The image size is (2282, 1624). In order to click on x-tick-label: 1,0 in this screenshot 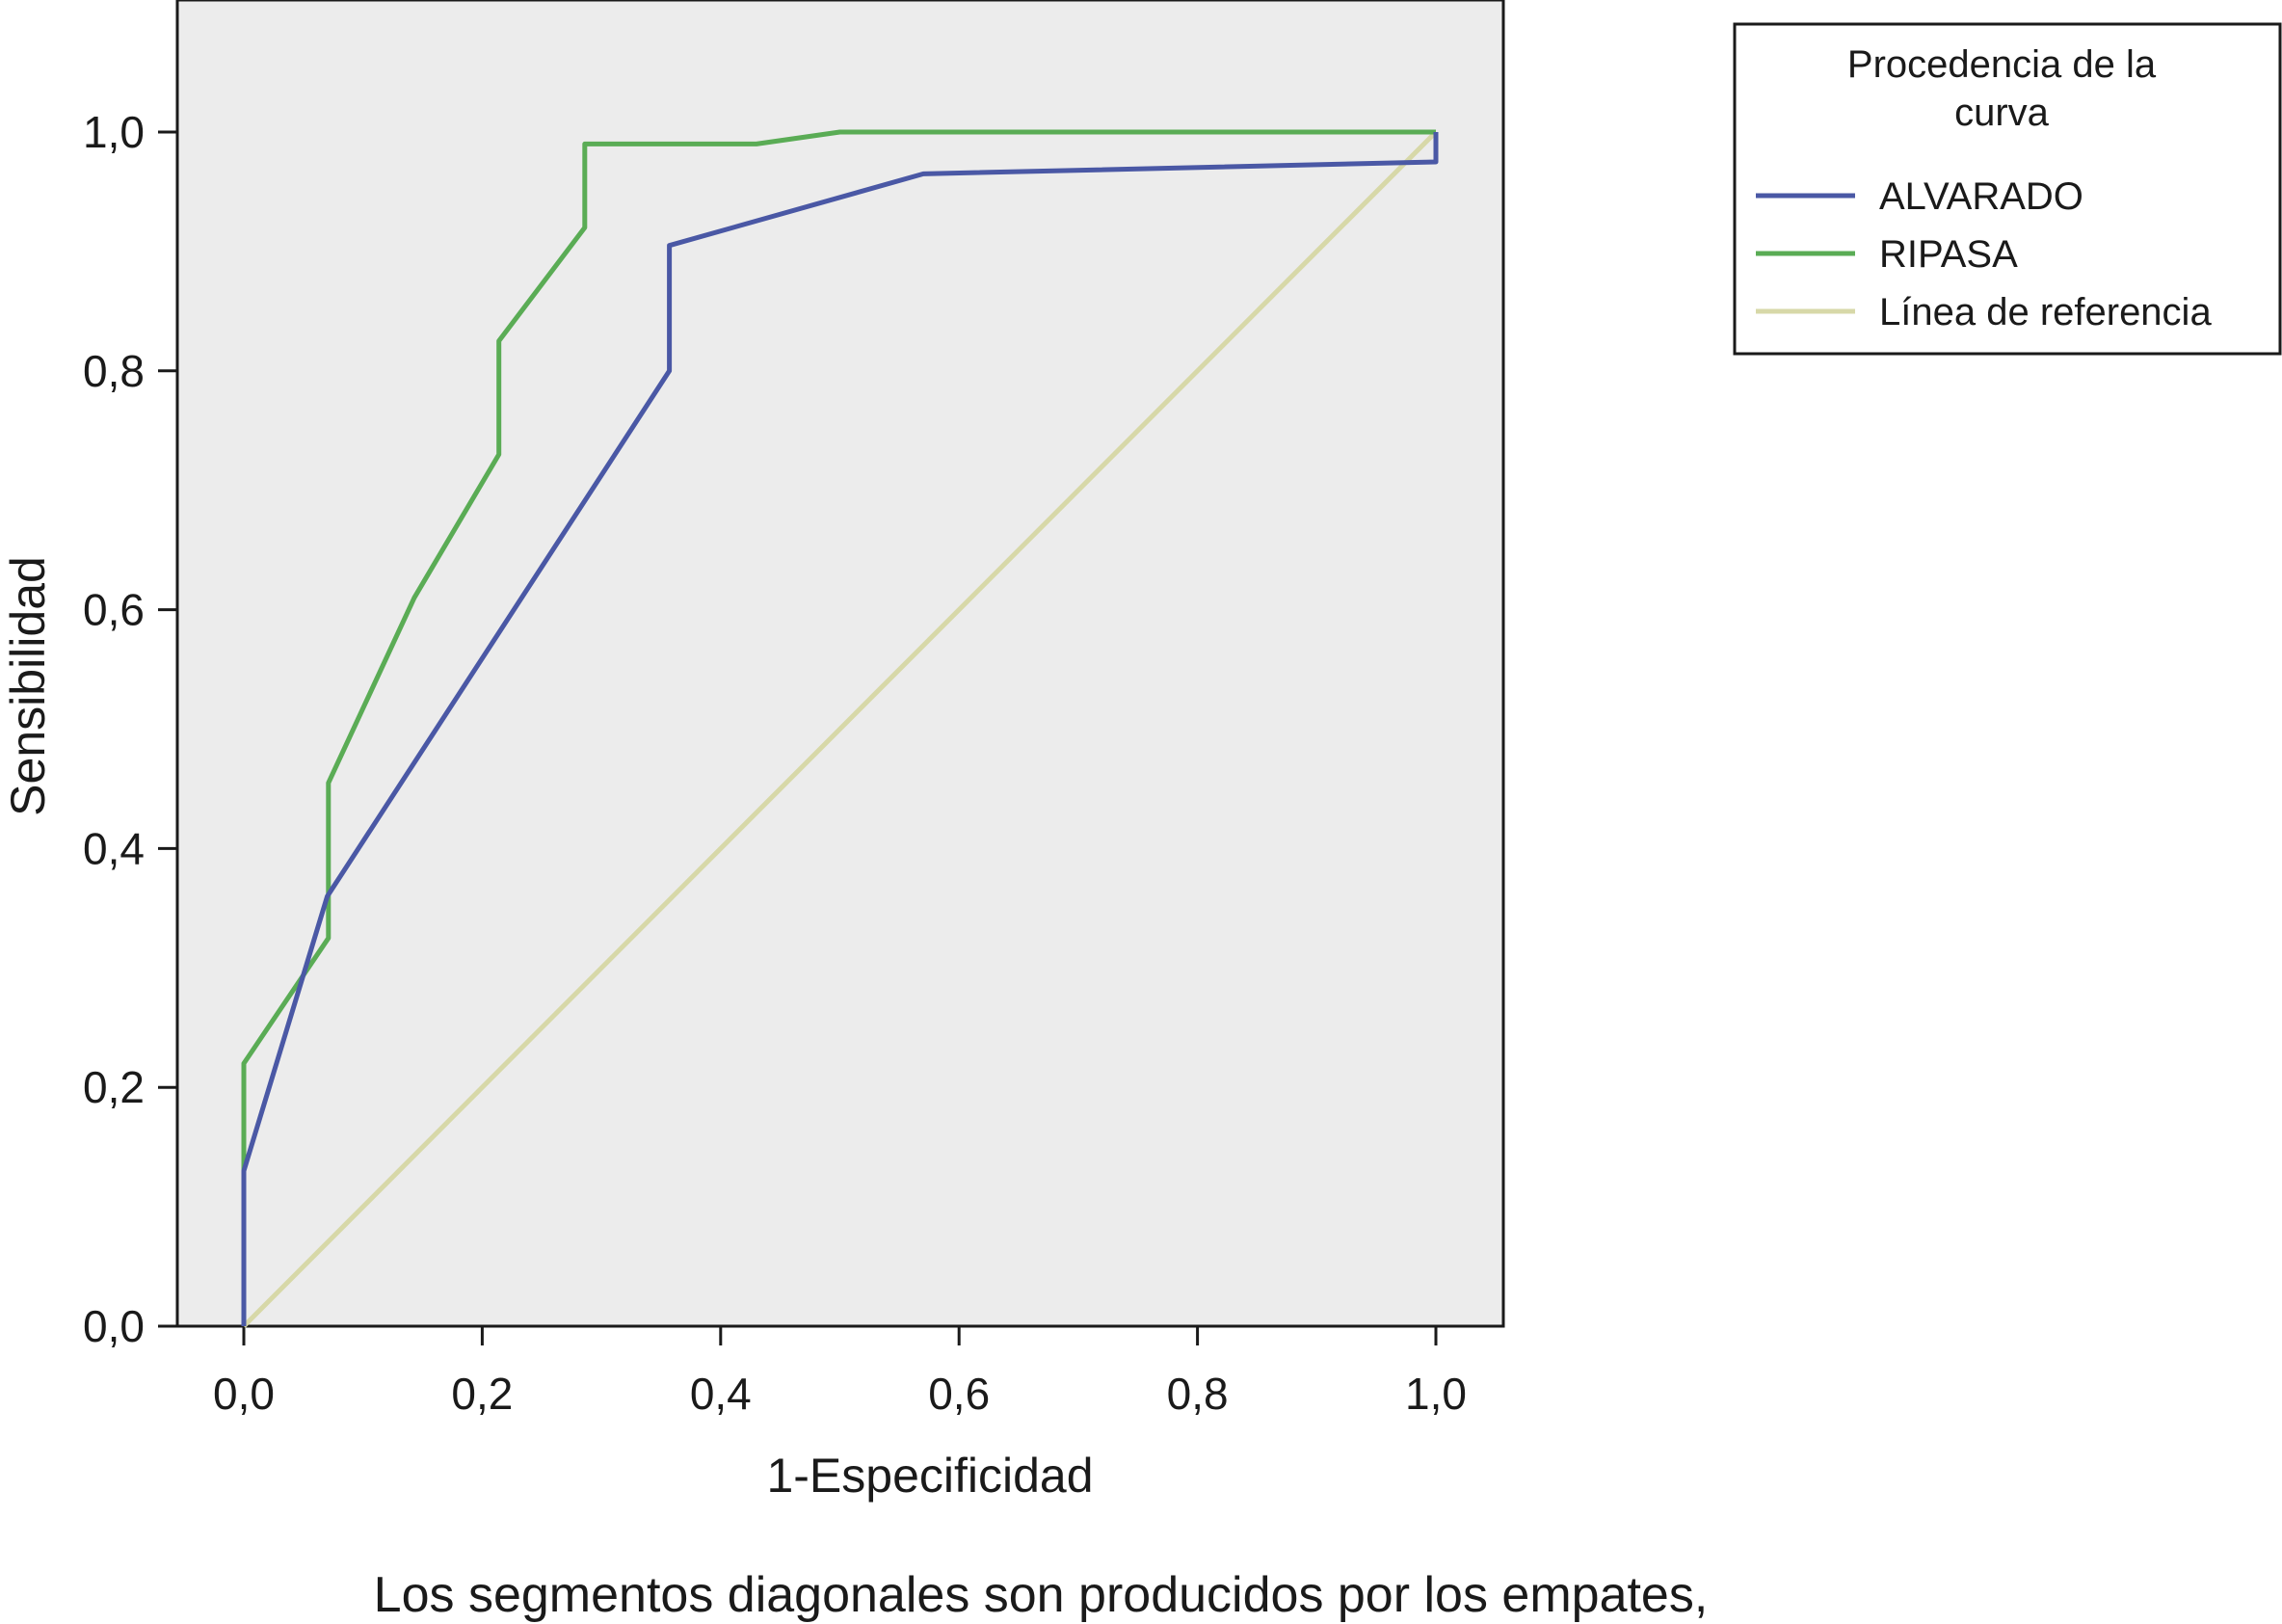, I will do `click(1436, 1394)`.